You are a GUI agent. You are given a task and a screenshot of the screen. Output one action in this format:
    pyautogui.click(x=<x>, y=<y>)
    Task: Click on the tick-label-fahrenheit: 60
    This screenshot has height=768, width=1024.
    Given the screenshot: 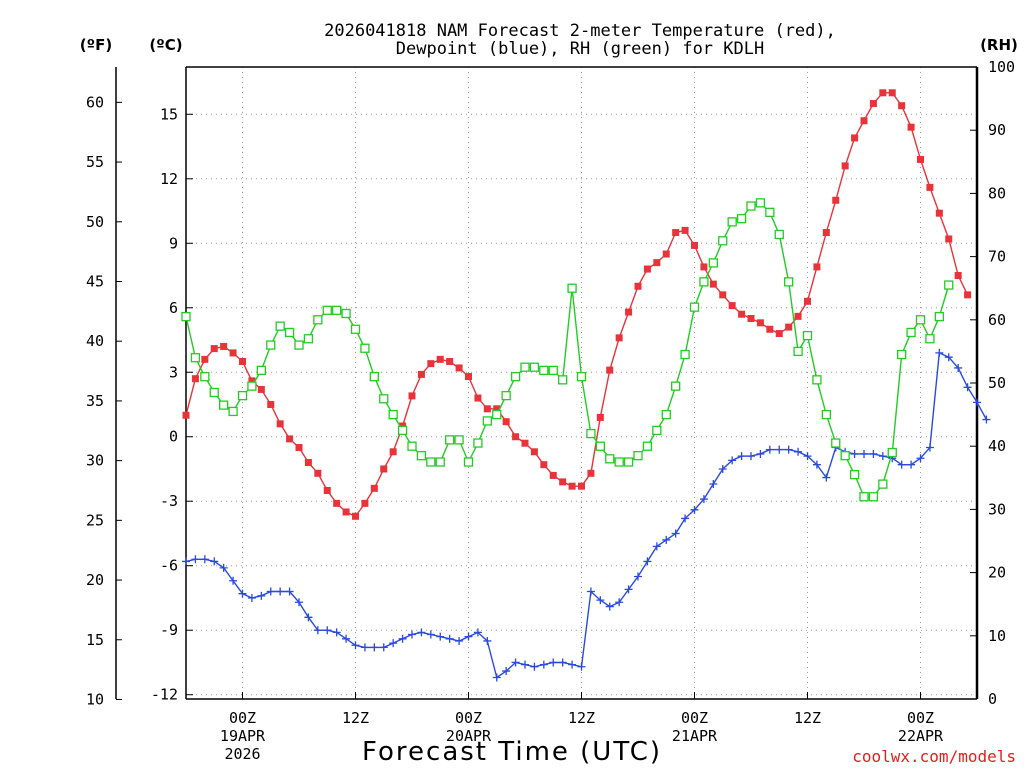 What is the action you would take?
    pyautogui.click(x=95, y=102)
    